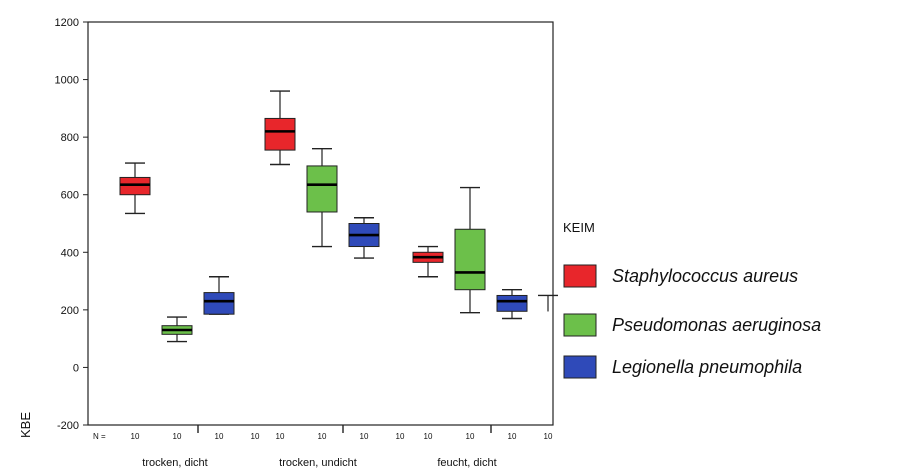 The height and width of the screenshot is (472, 901). What do you see at coordinates (70, 138) in the screenshot?
I see `y-tick-label: 800` at bounding box center [70, 138].